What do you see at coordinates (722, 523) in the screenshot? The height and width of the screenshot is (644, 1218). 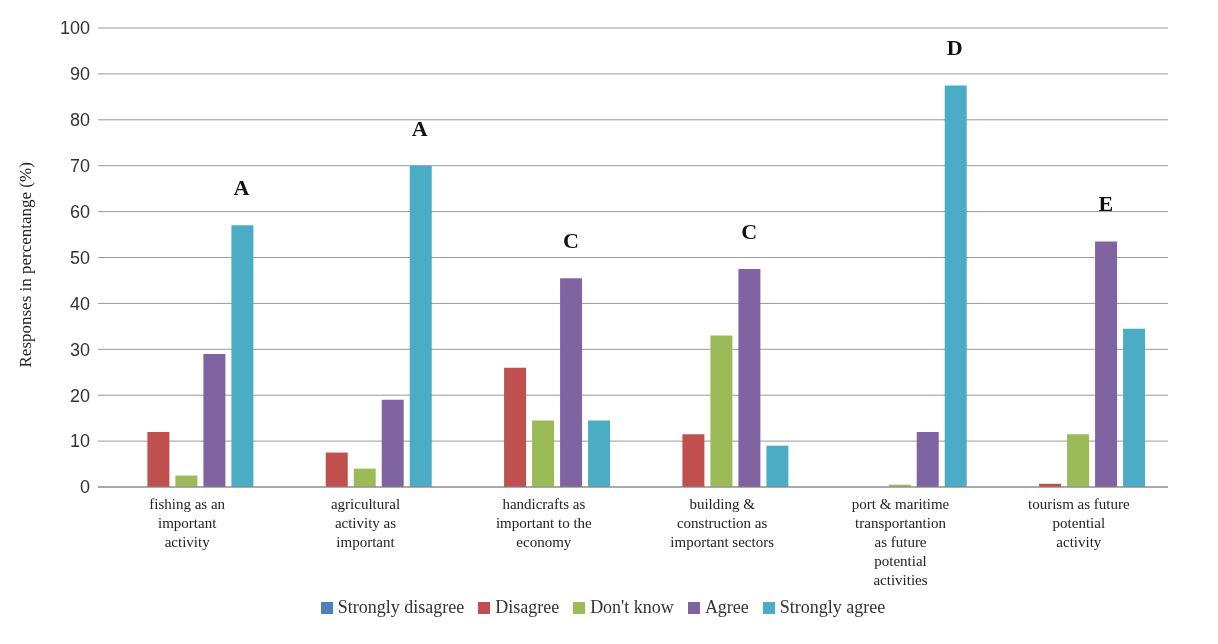 I see `x-tick-label: building & construction as important sectors` at bounding box center [722, 523].